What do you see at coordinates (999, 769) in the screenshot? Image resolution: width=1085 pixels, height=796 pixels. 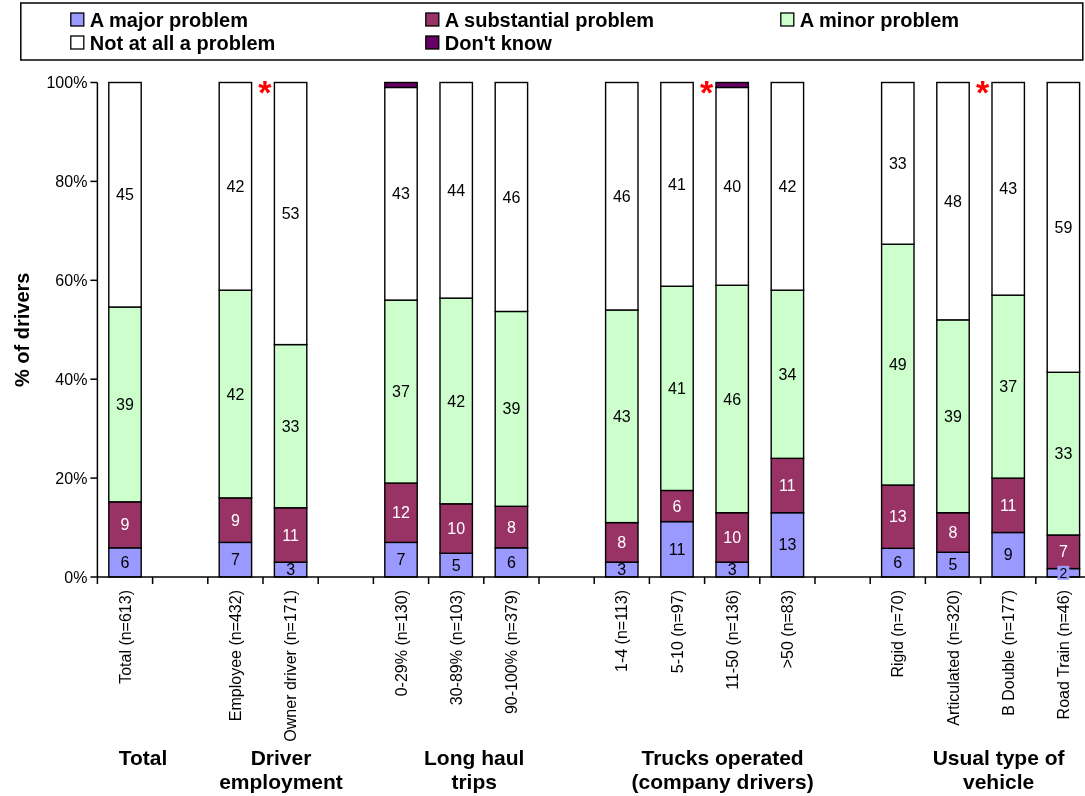 I see `text: Usual type of vehicle` at bounding box center [999, 769].